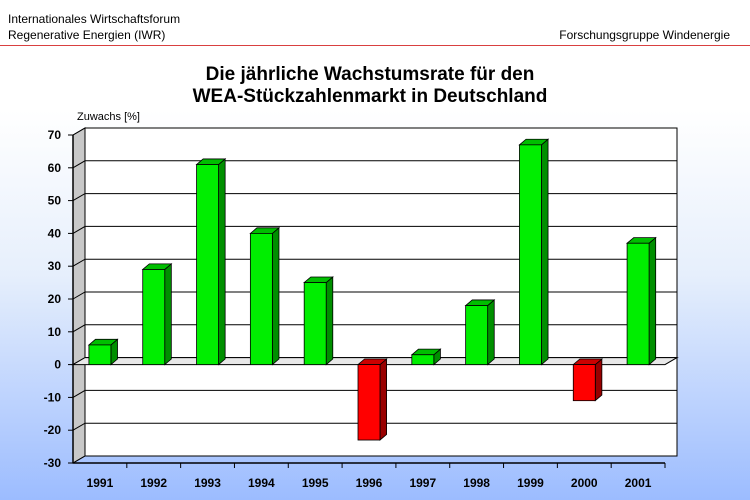  Describe the element at coordinates (55, 135) in the screenshot. I see `y-tick-label: 70` at that location.